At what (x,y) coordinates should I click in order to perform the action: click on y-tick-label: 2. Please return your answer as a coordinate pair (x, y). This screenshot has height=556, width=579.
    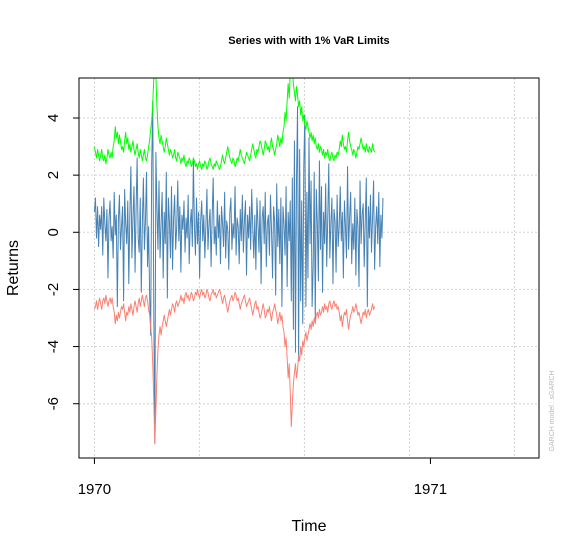
    Looking at the image, I should click on (53, 175).